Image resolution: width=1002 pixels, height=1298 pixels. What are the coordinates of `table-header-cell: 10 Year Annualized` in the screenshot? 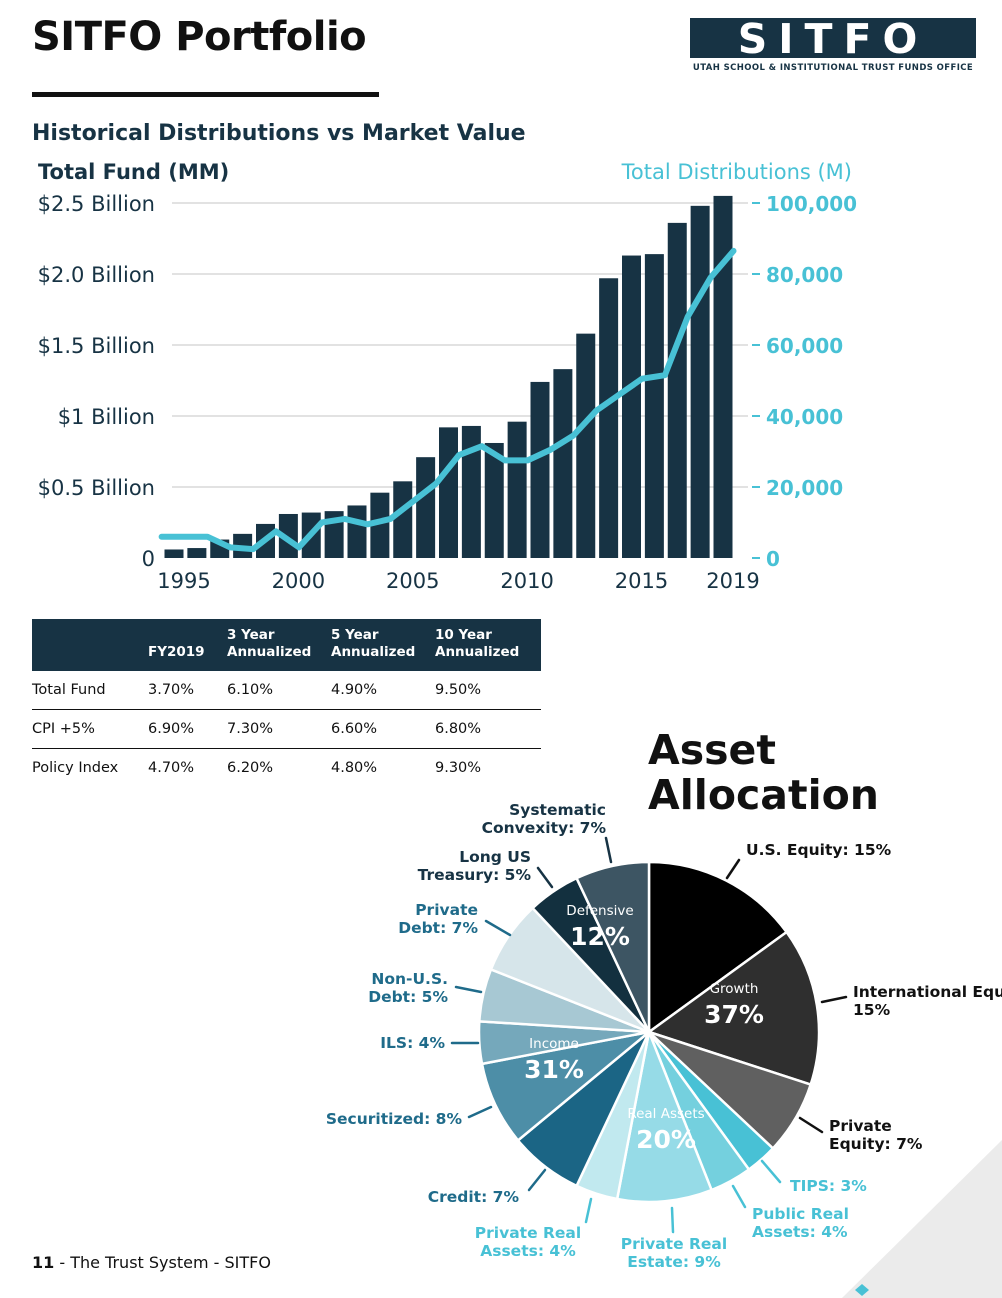 It's located at (488, 645).